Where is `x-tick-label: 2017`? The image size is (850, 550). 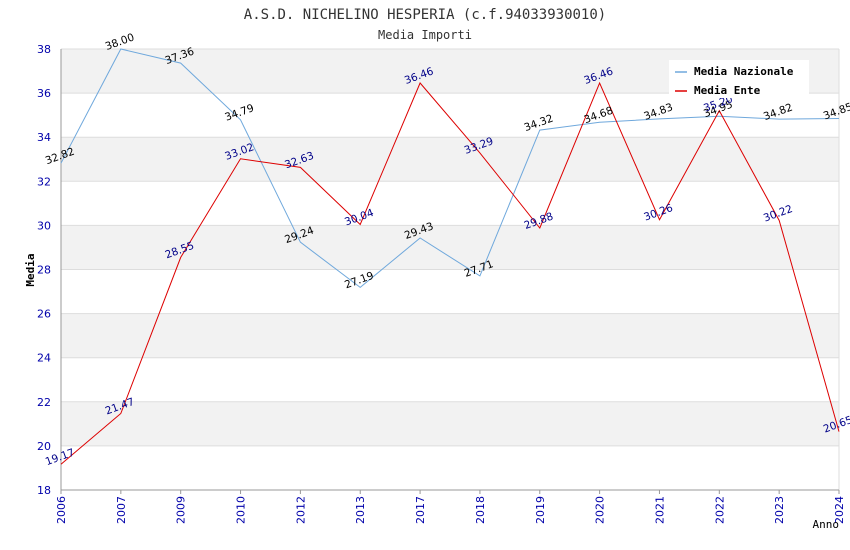 x-tick-label: 2017 is located at coordinates (420, 510).